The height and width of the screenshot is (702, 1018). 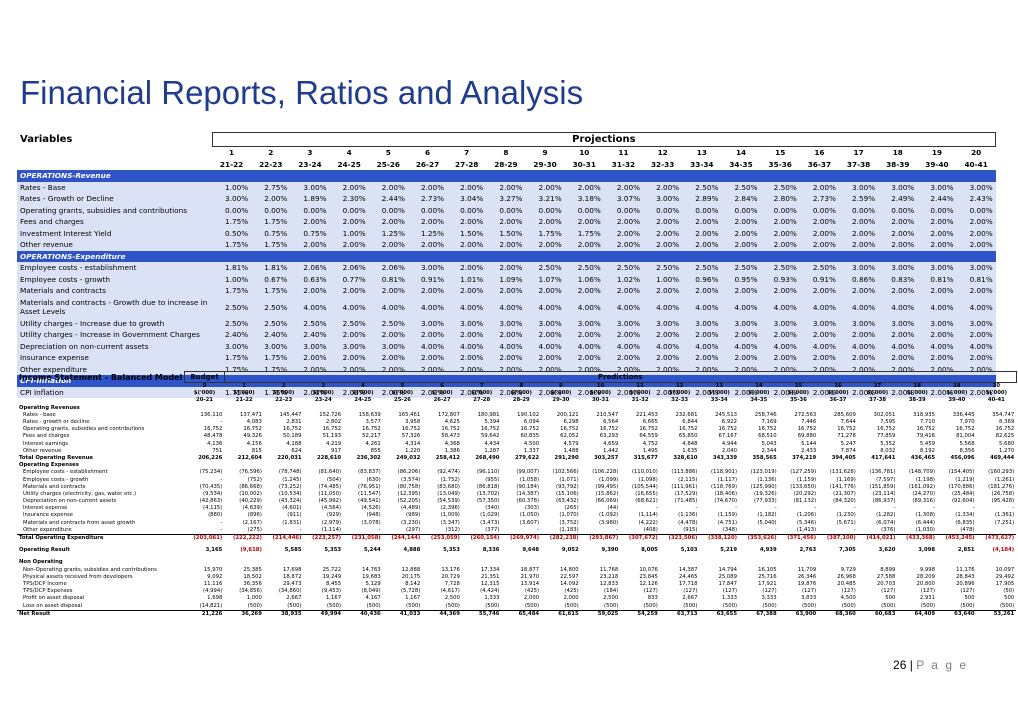 I want to click on variable-value: 1.00%, so click(x=232, y=279).